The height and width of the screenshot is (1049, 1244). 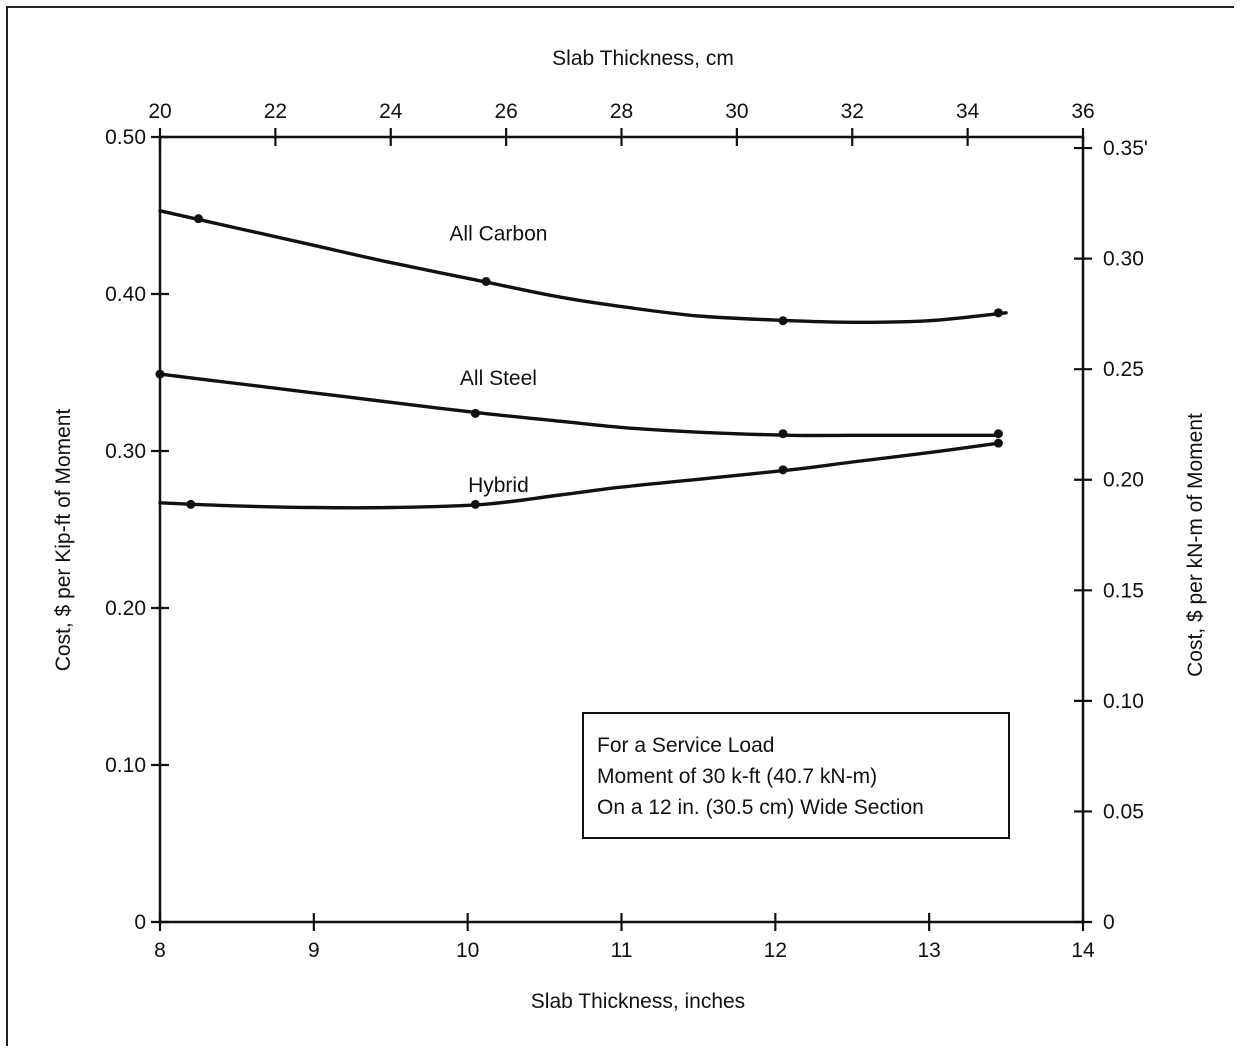 I want to click on series-all-carbon: All Carbon, so click(x=583, y=267).